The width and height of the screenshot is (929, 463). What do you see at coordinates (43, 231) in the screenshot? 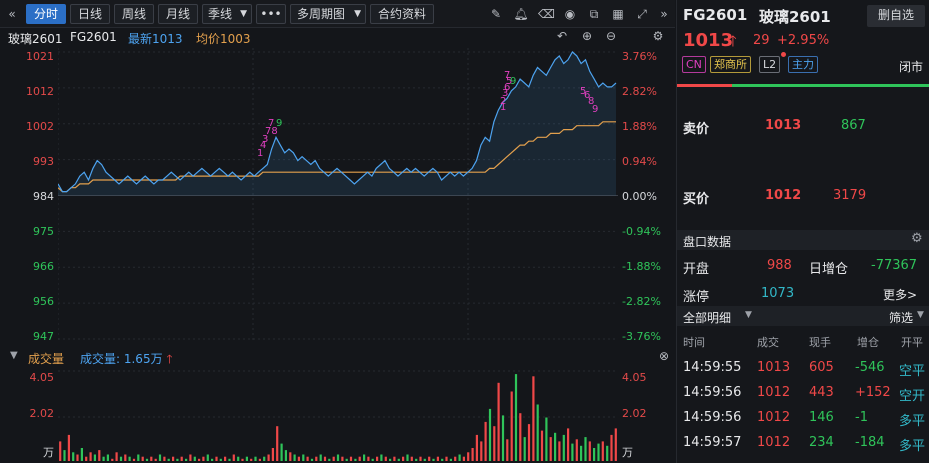
I see `price-tick: 975` at bounding box center [43, 231].